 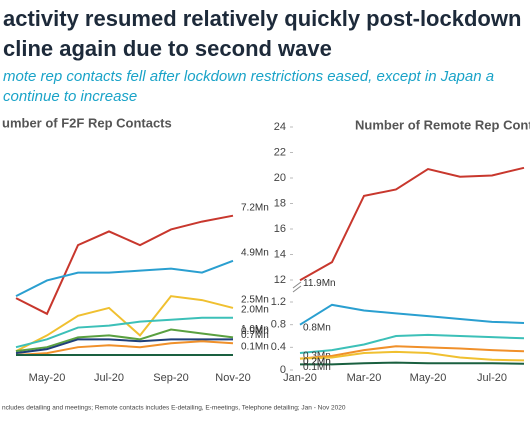 What do you see at coordinates (442, 124) in the screenshot?
I see `chart-title: Number of Remote Rep Conta` at bounding box center [442, 124].